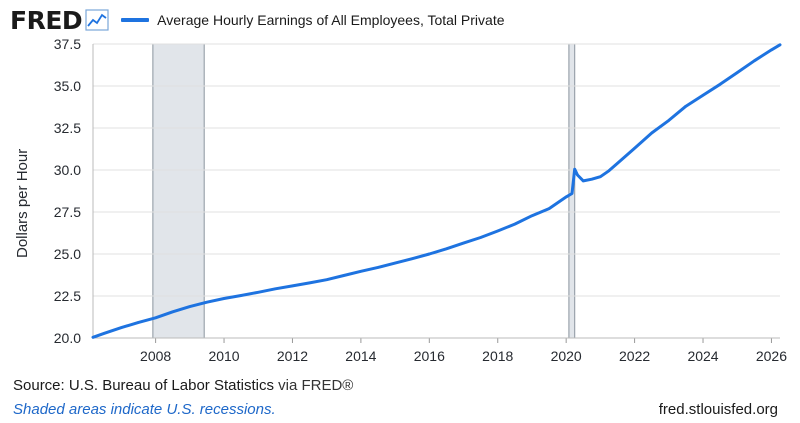 The width and height of the screenshot is (800, 423). What do you see at coordinates (771, 356) in the screenshot?
I see `x-tick-label: 2026` at bounding box center [771, 356].